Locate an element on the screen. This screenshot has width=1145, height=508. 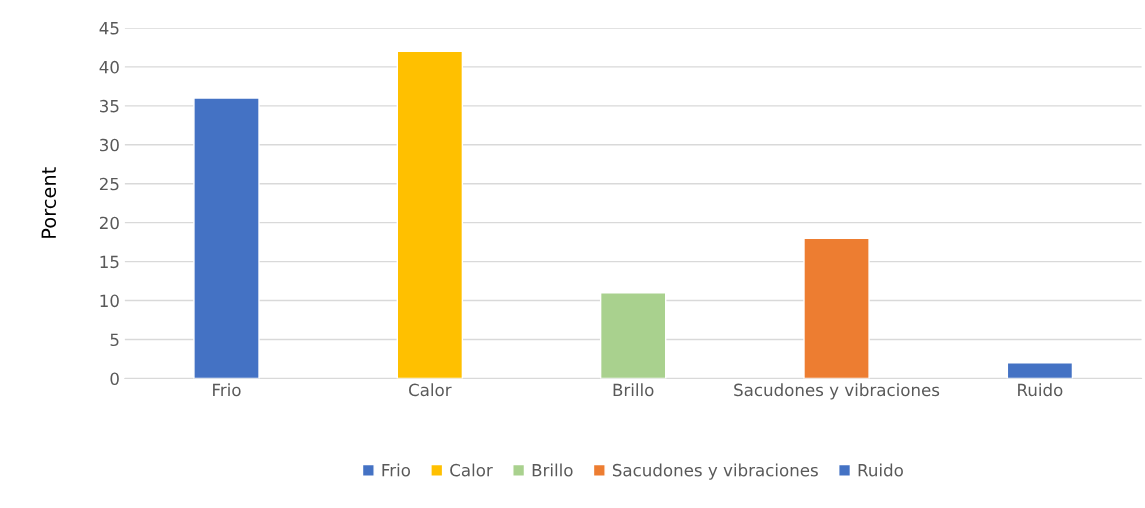
y-tick-label: 10 is located at coordinates (109, 301).